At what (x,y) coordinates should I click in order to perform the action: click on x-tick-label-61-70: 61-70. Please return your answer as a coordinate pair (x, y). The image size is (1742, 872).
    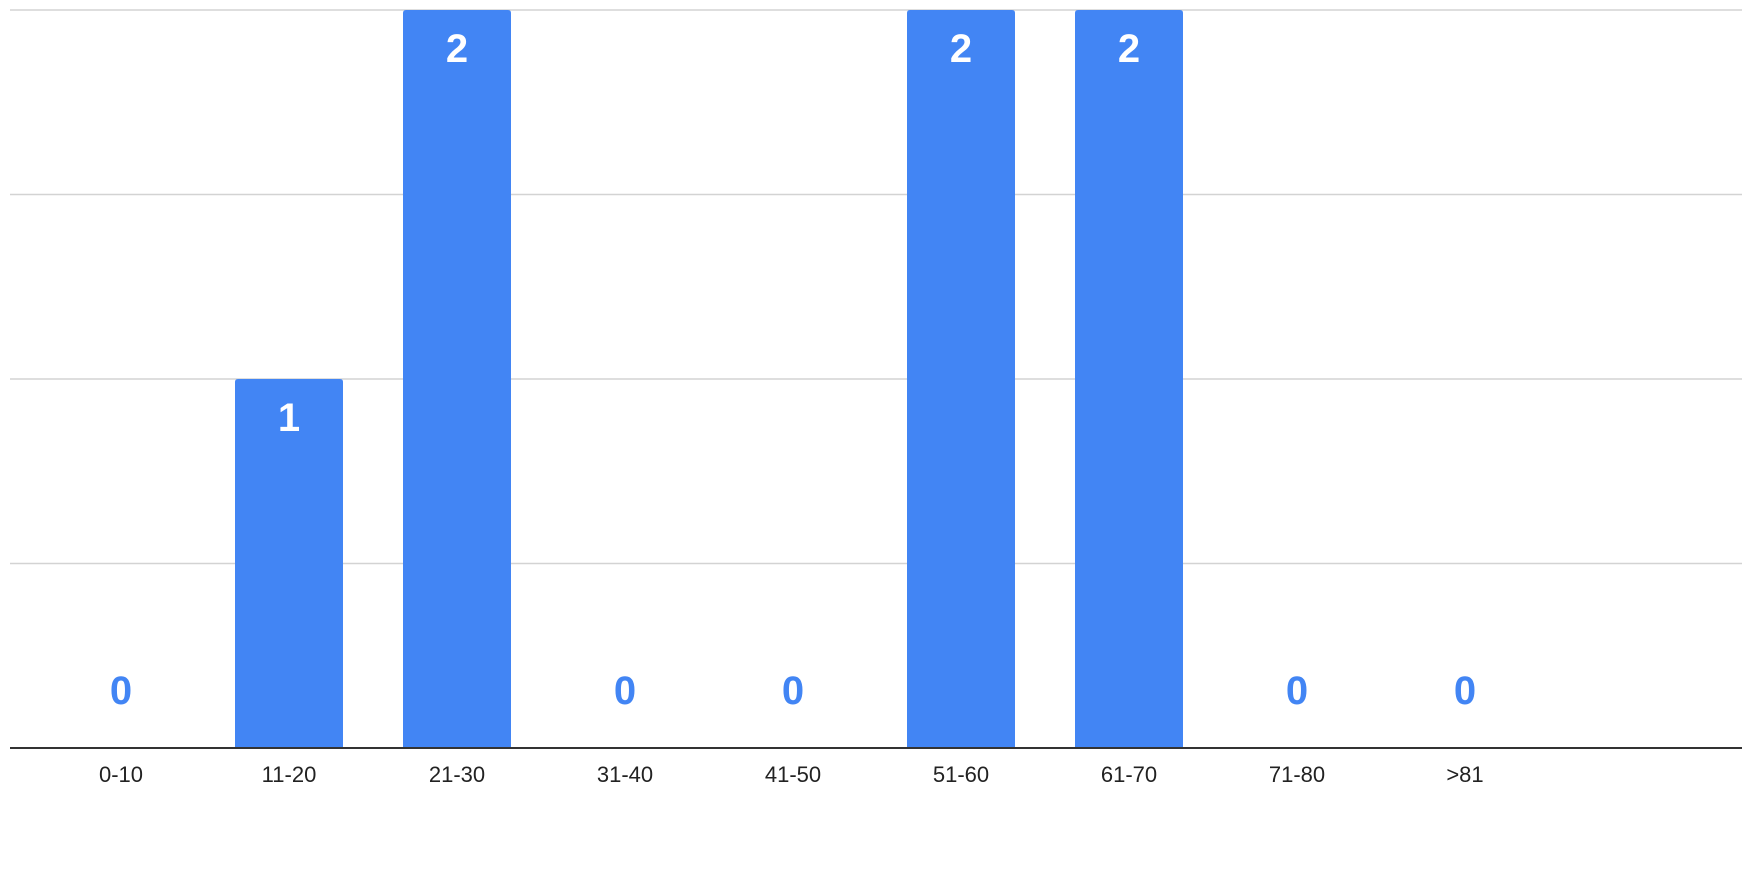
    Looking at the image, I should click on (1129, 774).